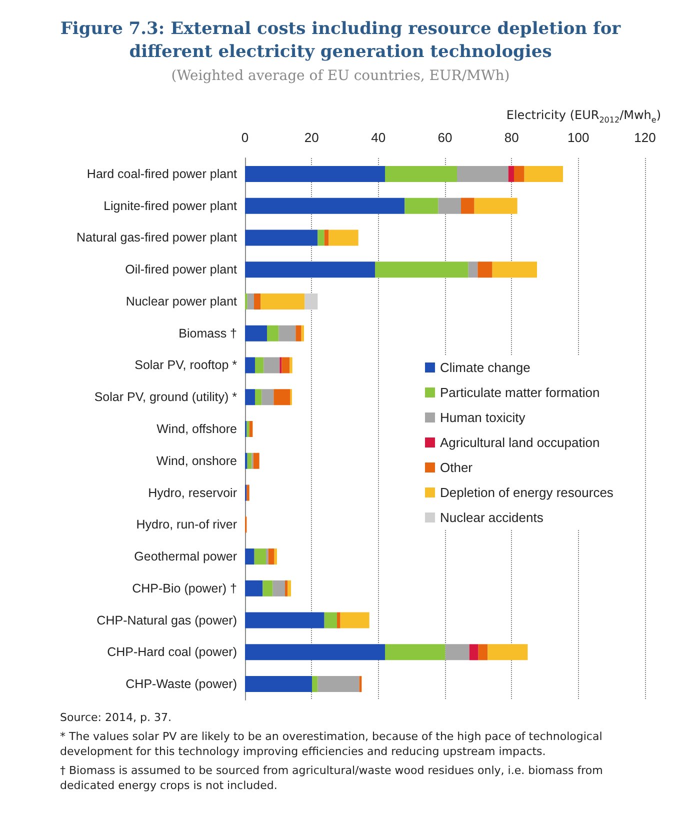 The width and height of the screenshot is (681, 814). Describe the element at coordinates (186, 365) in the screenshot. I see `y-tick-label: Solar PV, rooftop *` at that location.